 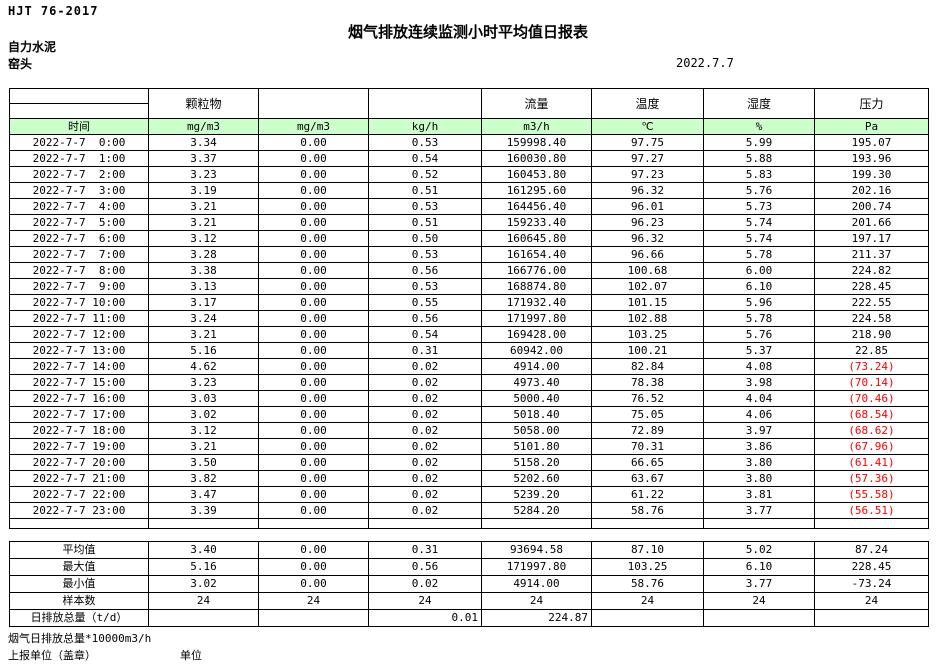 I want to click on flow-cell: 171932.40, so click(x=536, y=302).